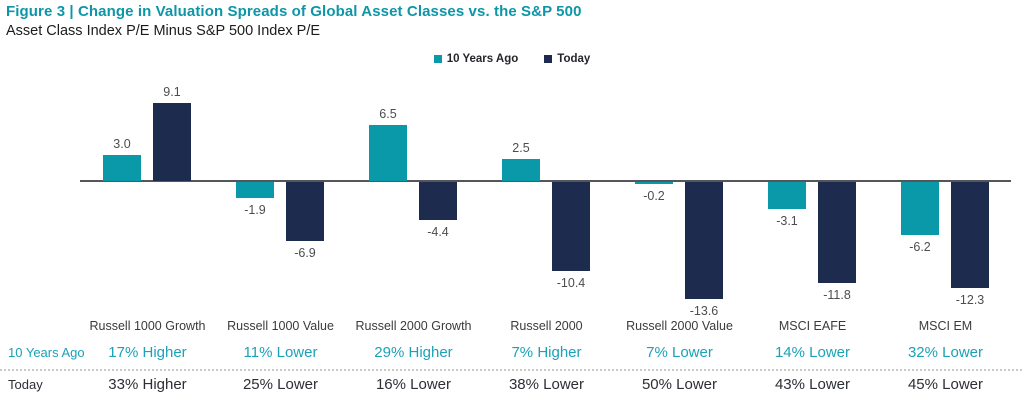 This screenshot has width=1024, height=408. What do you see at coordinates (812, 384) in the screenshot?
I see `table-cell: 43% Lower` at bounding box center [812, 384].